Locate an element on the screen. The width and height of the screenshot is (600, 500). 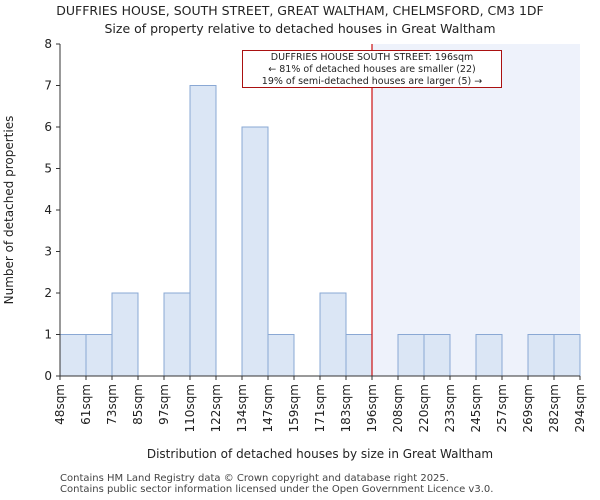
x-tick-label: 294sqm is located at coordinates (580, 408).